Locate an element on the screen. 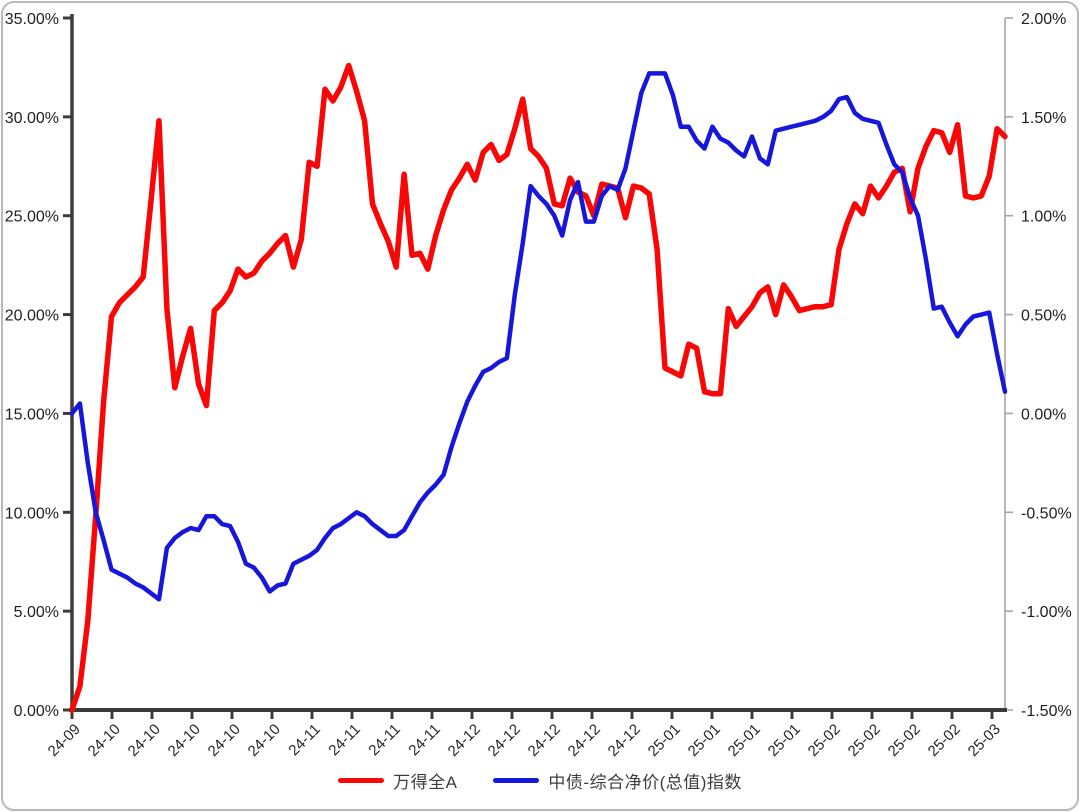 This screenshot has width=1080, height=812. x-axis-label: 25-03 is located at coordinates (984, 740).